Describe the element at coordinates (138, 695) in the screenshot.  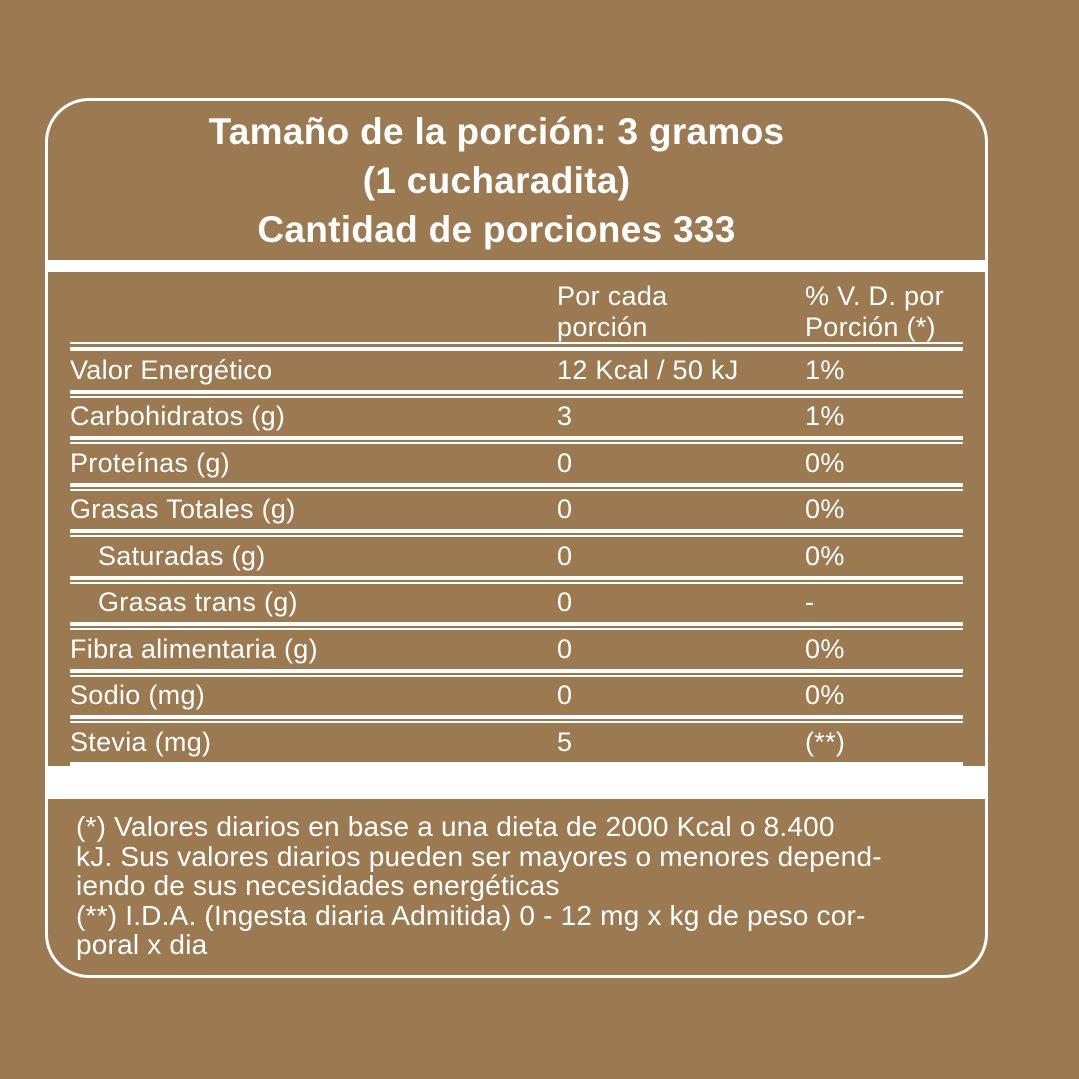
I see `nutrient-label: Sodio (mg)` at that location.